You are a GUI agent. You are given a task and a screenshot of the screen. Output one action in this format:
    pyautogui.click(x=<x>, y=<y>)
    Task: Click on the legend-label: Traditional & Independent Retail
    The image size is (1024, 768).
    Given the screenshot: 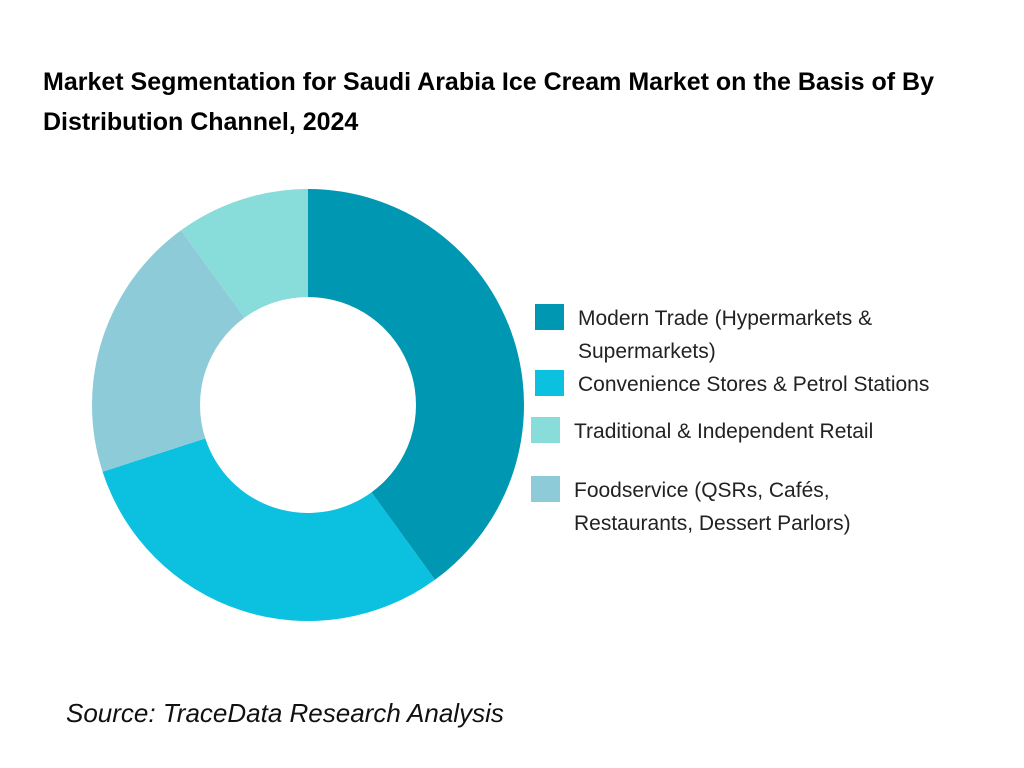 What is the action you would take?
    pyautogui.click(x=724, y=431)
    